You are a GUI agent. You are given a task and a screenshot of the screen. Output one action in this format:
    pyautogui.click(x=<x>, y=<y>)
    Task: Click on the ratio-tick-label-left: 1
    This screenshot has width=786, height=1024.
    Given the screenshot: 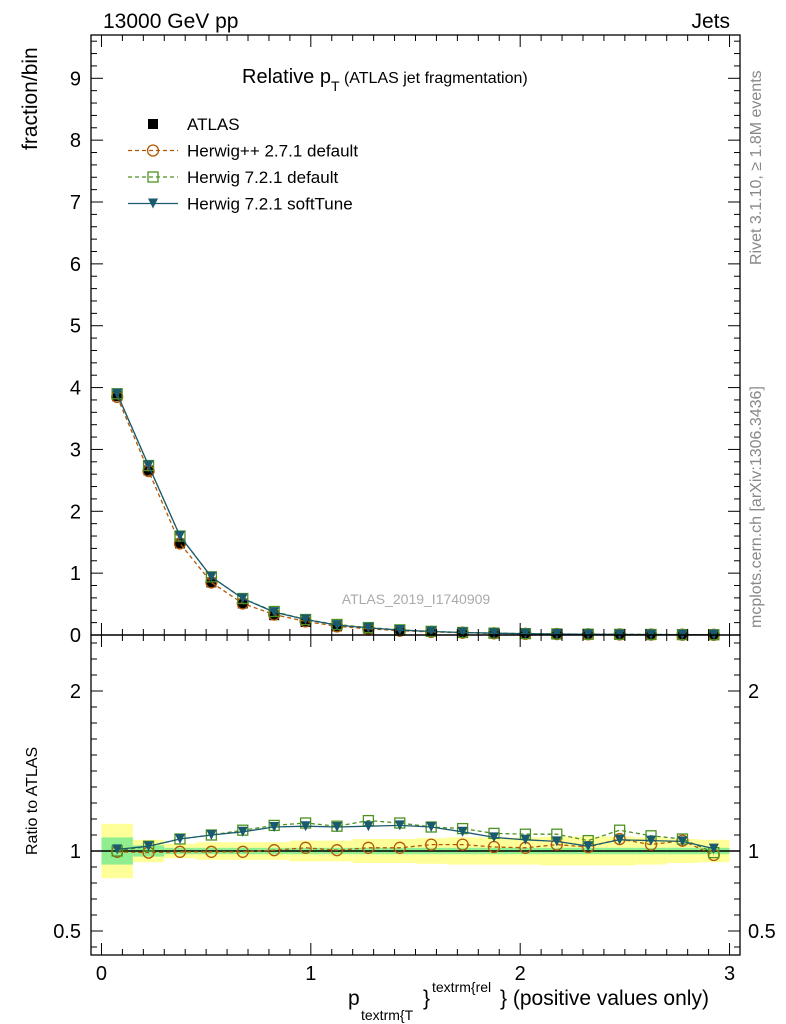 What is the action you would take?
    pyautogui.click(x=75, y=852)
    